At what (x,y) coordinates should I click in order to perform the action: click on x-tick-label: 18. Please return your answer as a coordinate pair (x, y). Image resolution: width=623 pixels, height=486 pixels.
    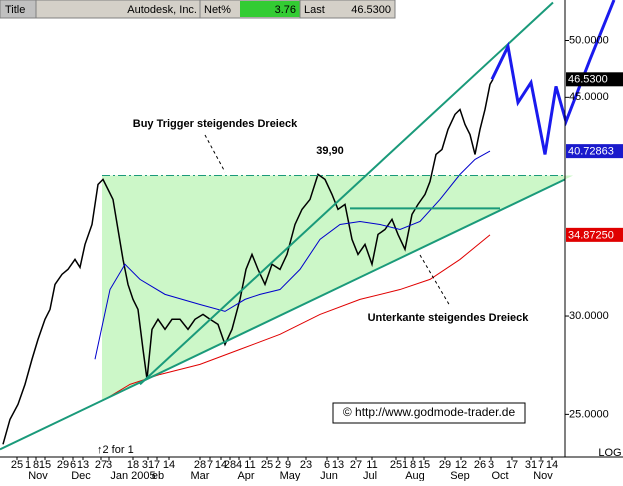
    Looking at the image, I should click on (133, 465).